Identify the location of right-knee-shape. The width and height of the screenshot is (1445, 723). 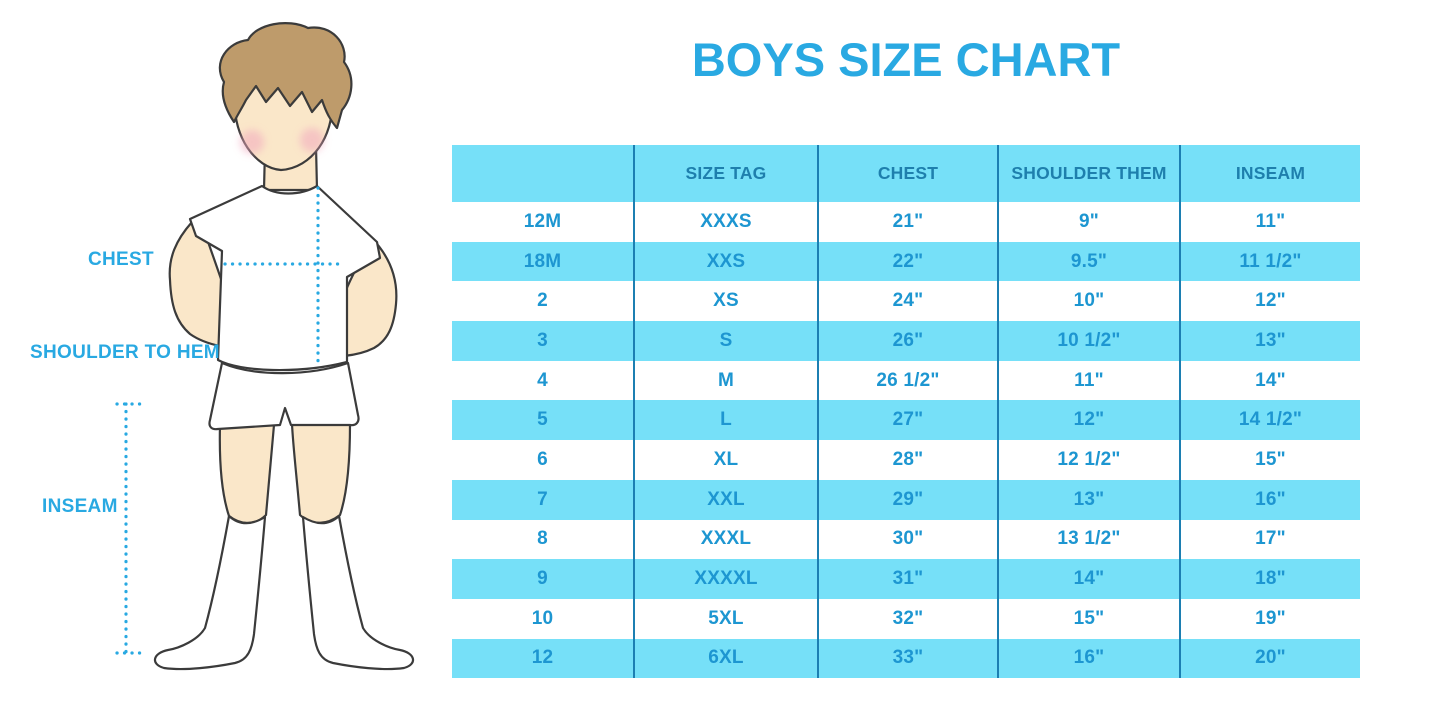
(321, 473).